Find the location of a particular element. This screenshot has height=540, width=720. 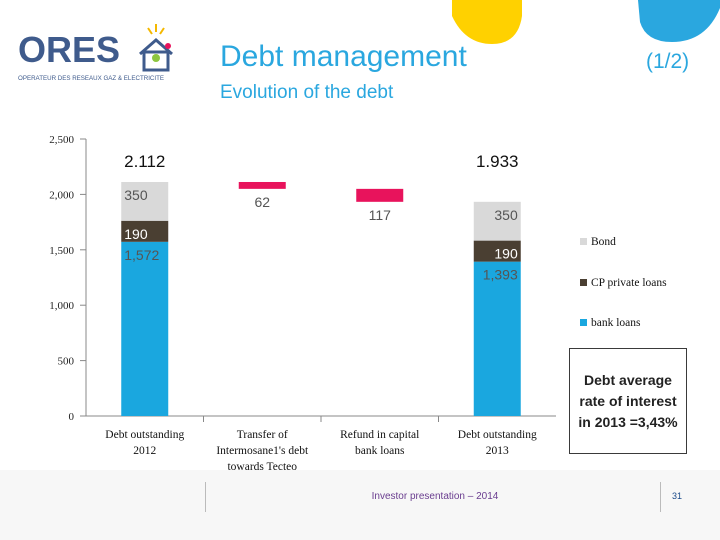

total-label: 2.112 is located at coordinates (144, 161).